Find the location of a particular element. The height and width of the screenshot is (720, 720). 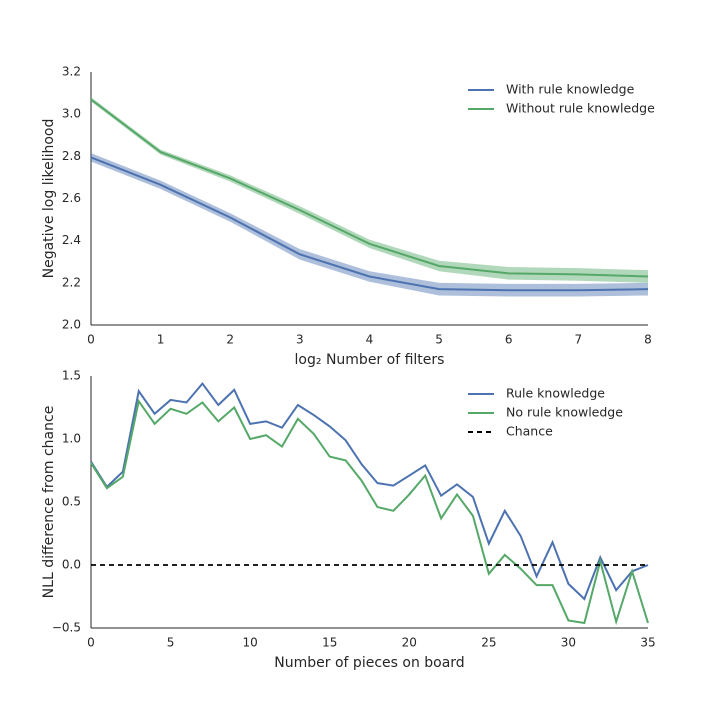

y-tick-label: −0.5 is located at coordinates (66, 628).